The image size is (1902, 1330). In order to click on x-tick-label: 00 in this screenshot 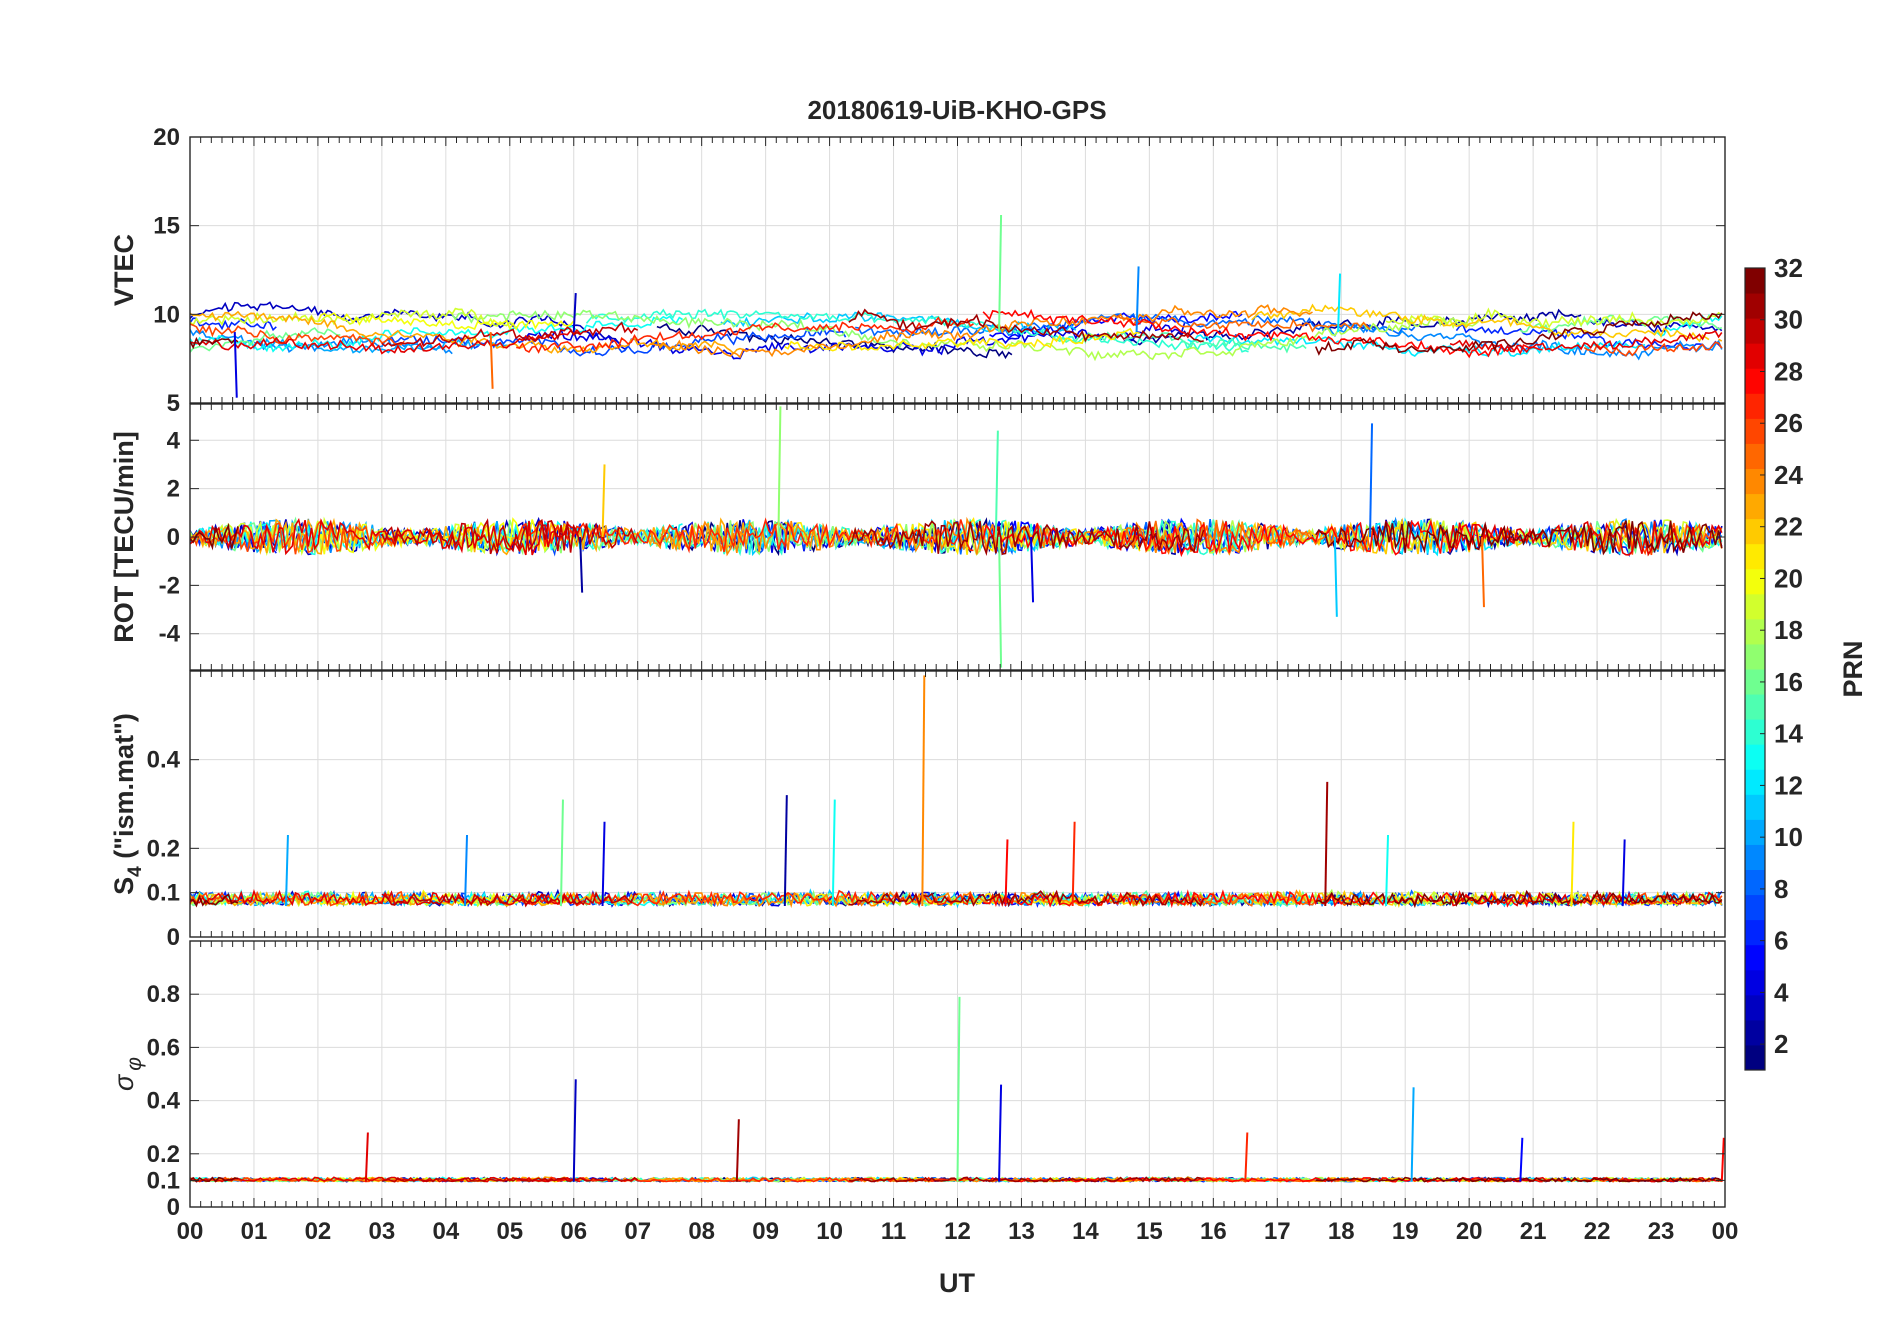, I will do `click(1725, 1231)`.